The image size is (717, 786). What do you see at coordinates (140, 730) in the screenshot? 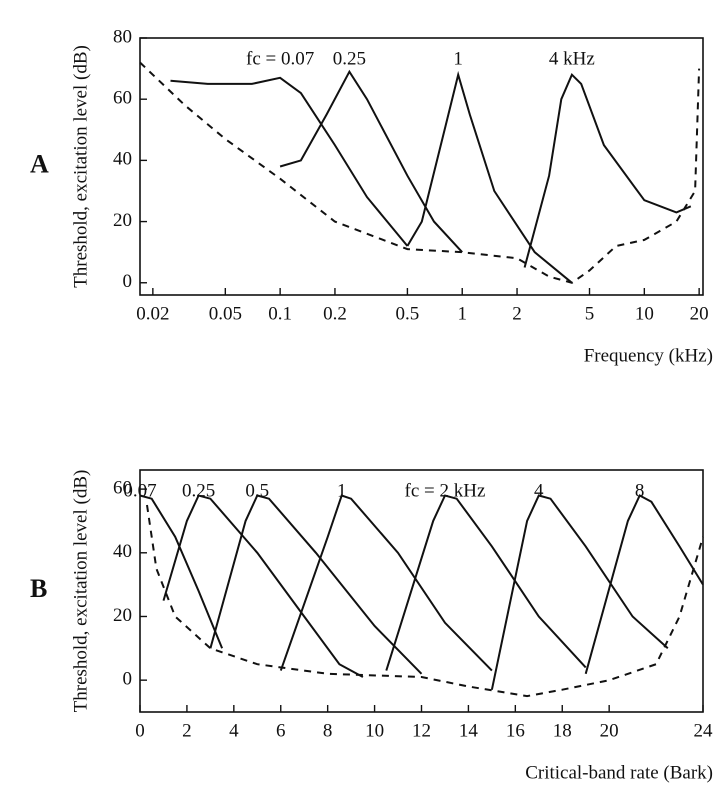
I see `x-tick-label: 0` at bounding box center [140, 730].